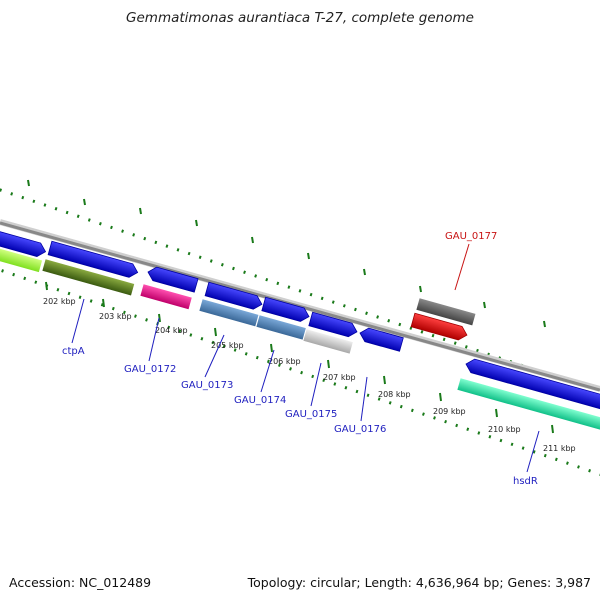  I want to click on label-GAU_0172: GAU_0172, so click(150, 369).